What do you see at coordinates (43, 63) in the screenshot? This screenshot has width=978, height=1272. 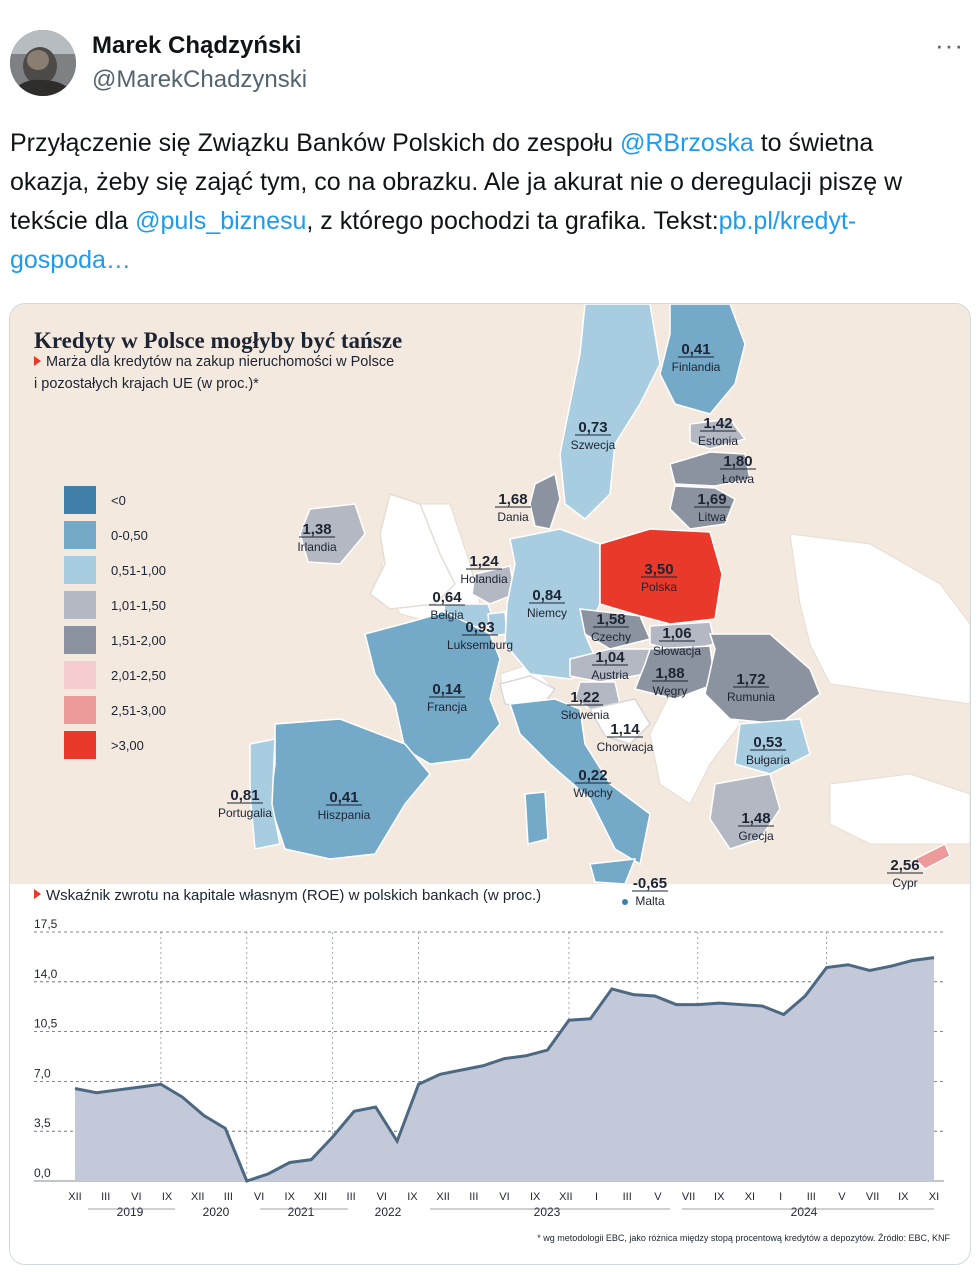 I see `user-avatar` at bounding box center [43, 63].